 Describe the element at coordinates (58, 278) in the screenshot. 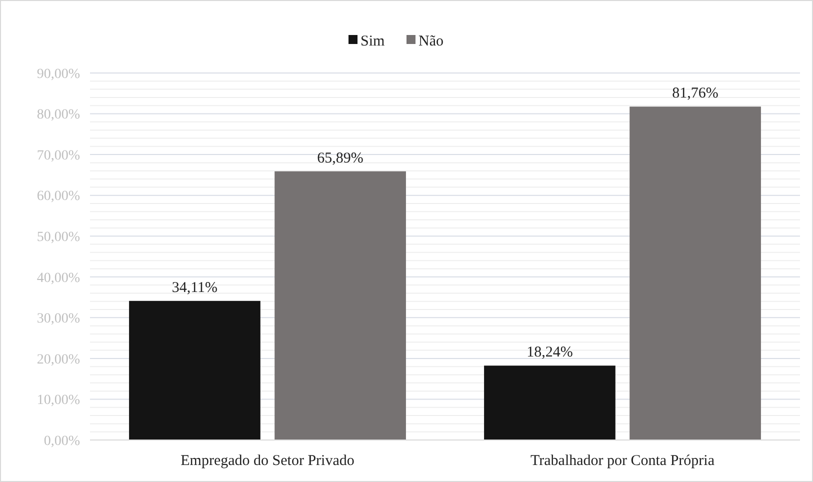

I see `y-tick-label: 40,00%` at that location.